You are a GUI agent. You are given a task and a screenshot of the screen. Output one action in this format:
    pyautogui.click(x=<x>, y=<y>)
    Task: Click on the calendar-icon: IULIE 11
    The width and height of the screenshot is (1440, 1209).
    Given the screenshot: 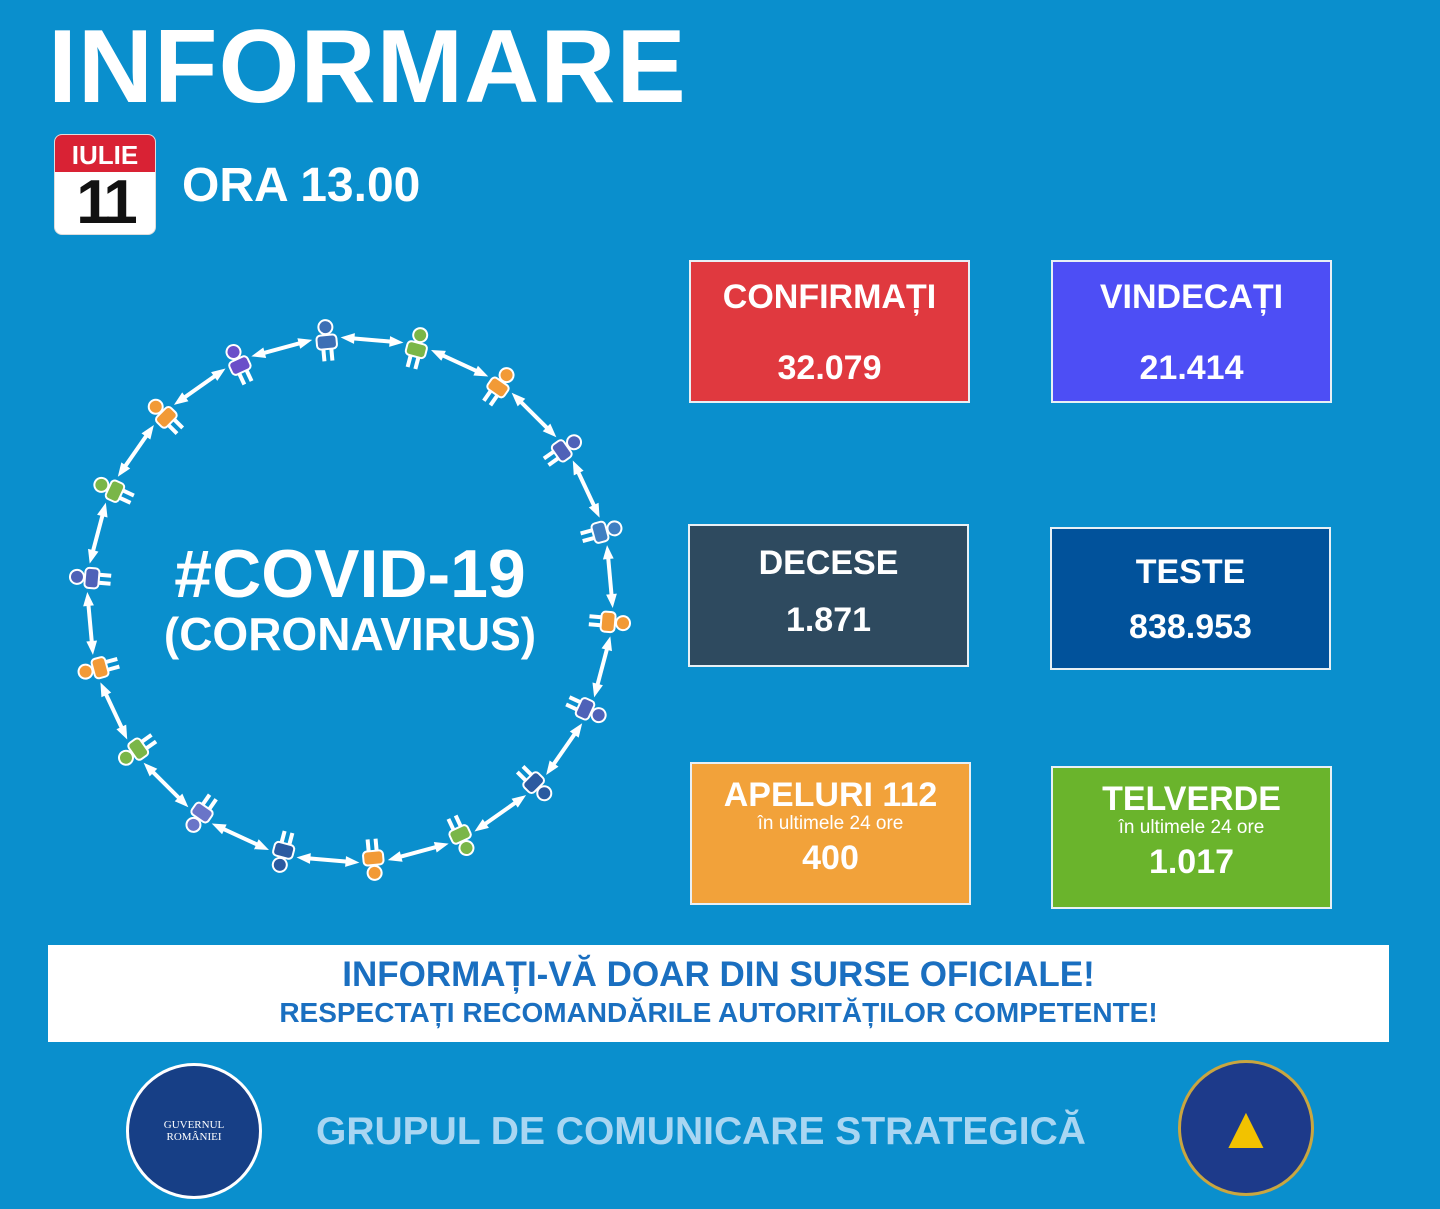 What is the action you would take?
    pyautogui.click(x=105, y=184)
    